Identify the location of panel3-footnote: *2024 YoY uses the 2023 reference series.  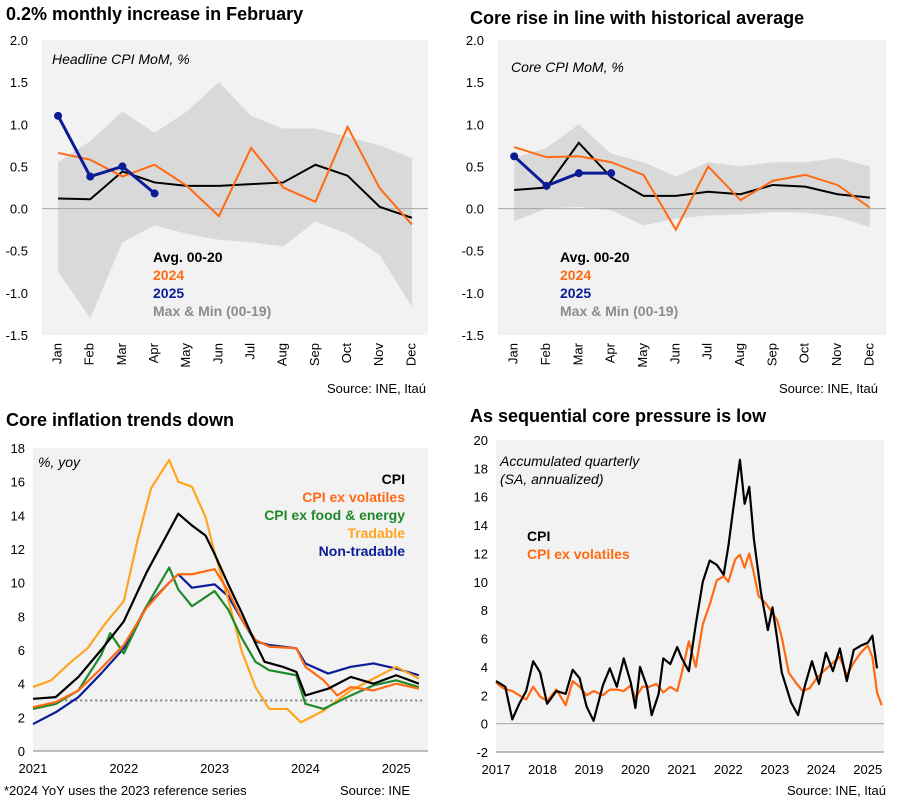
(125, 790).